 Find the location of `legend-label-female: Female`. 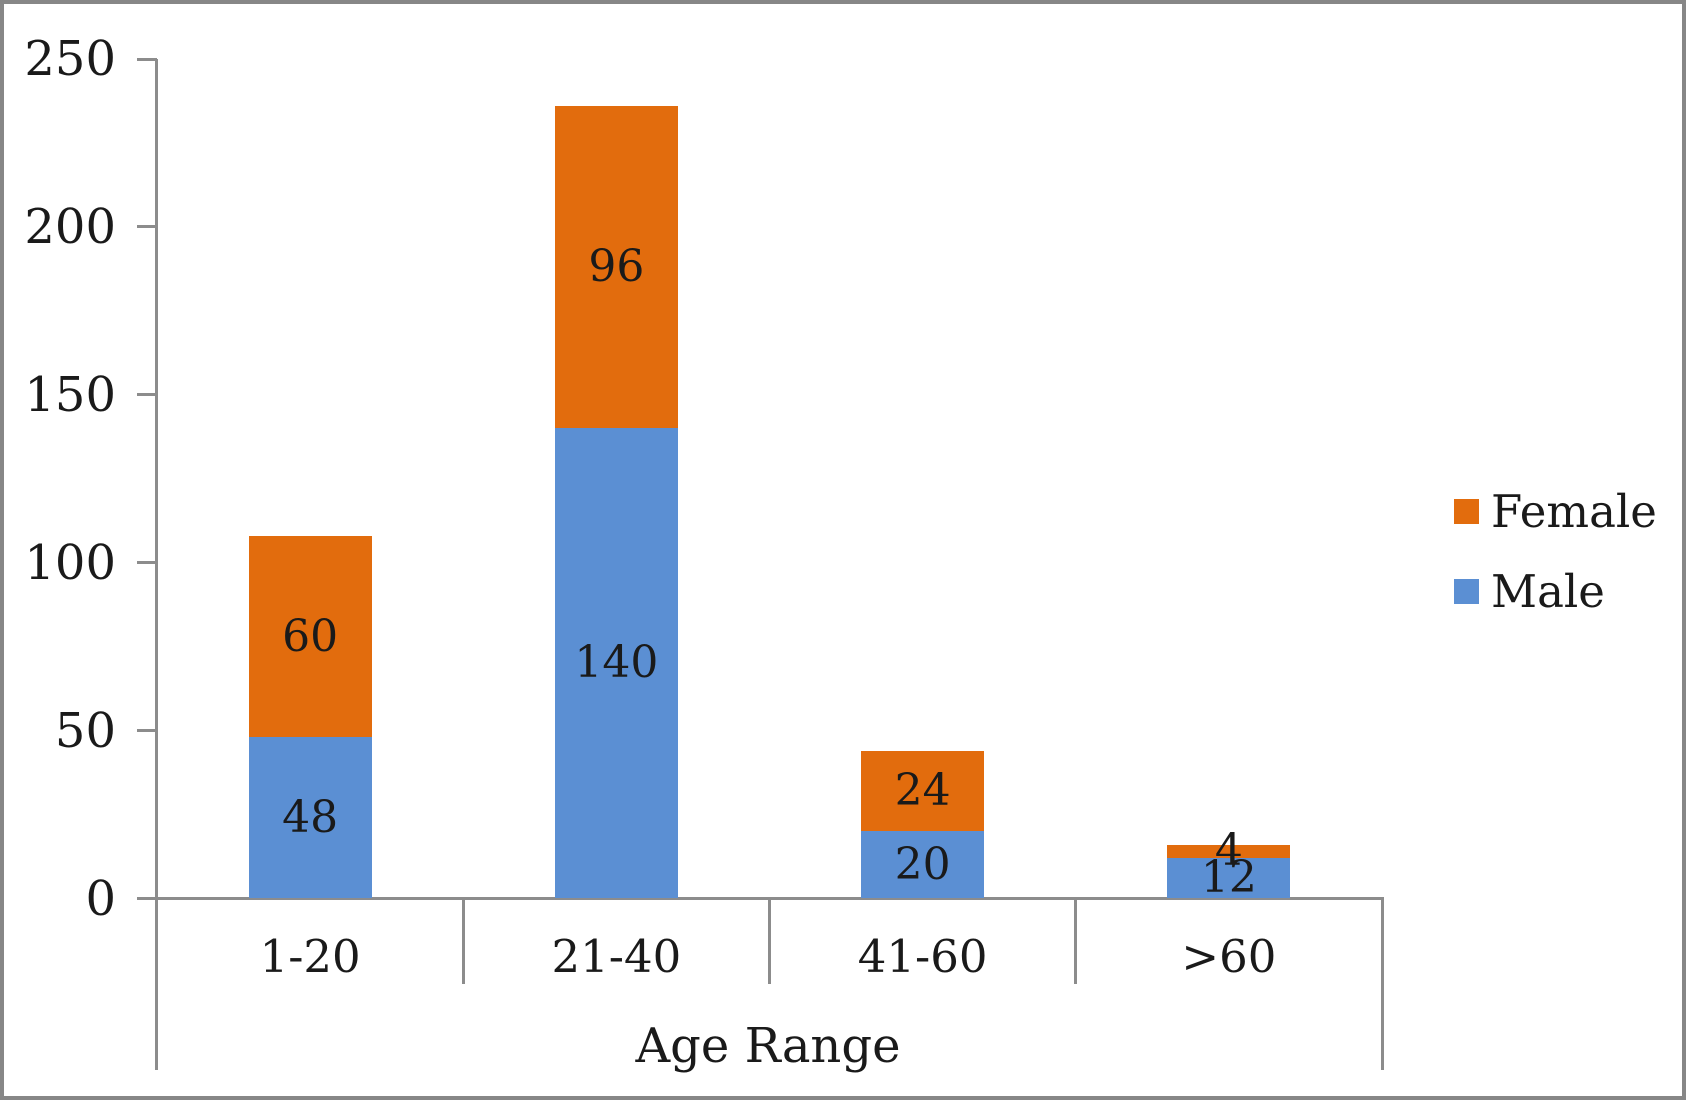

legend-label-female: Female is located at coordinates (1574, 511).